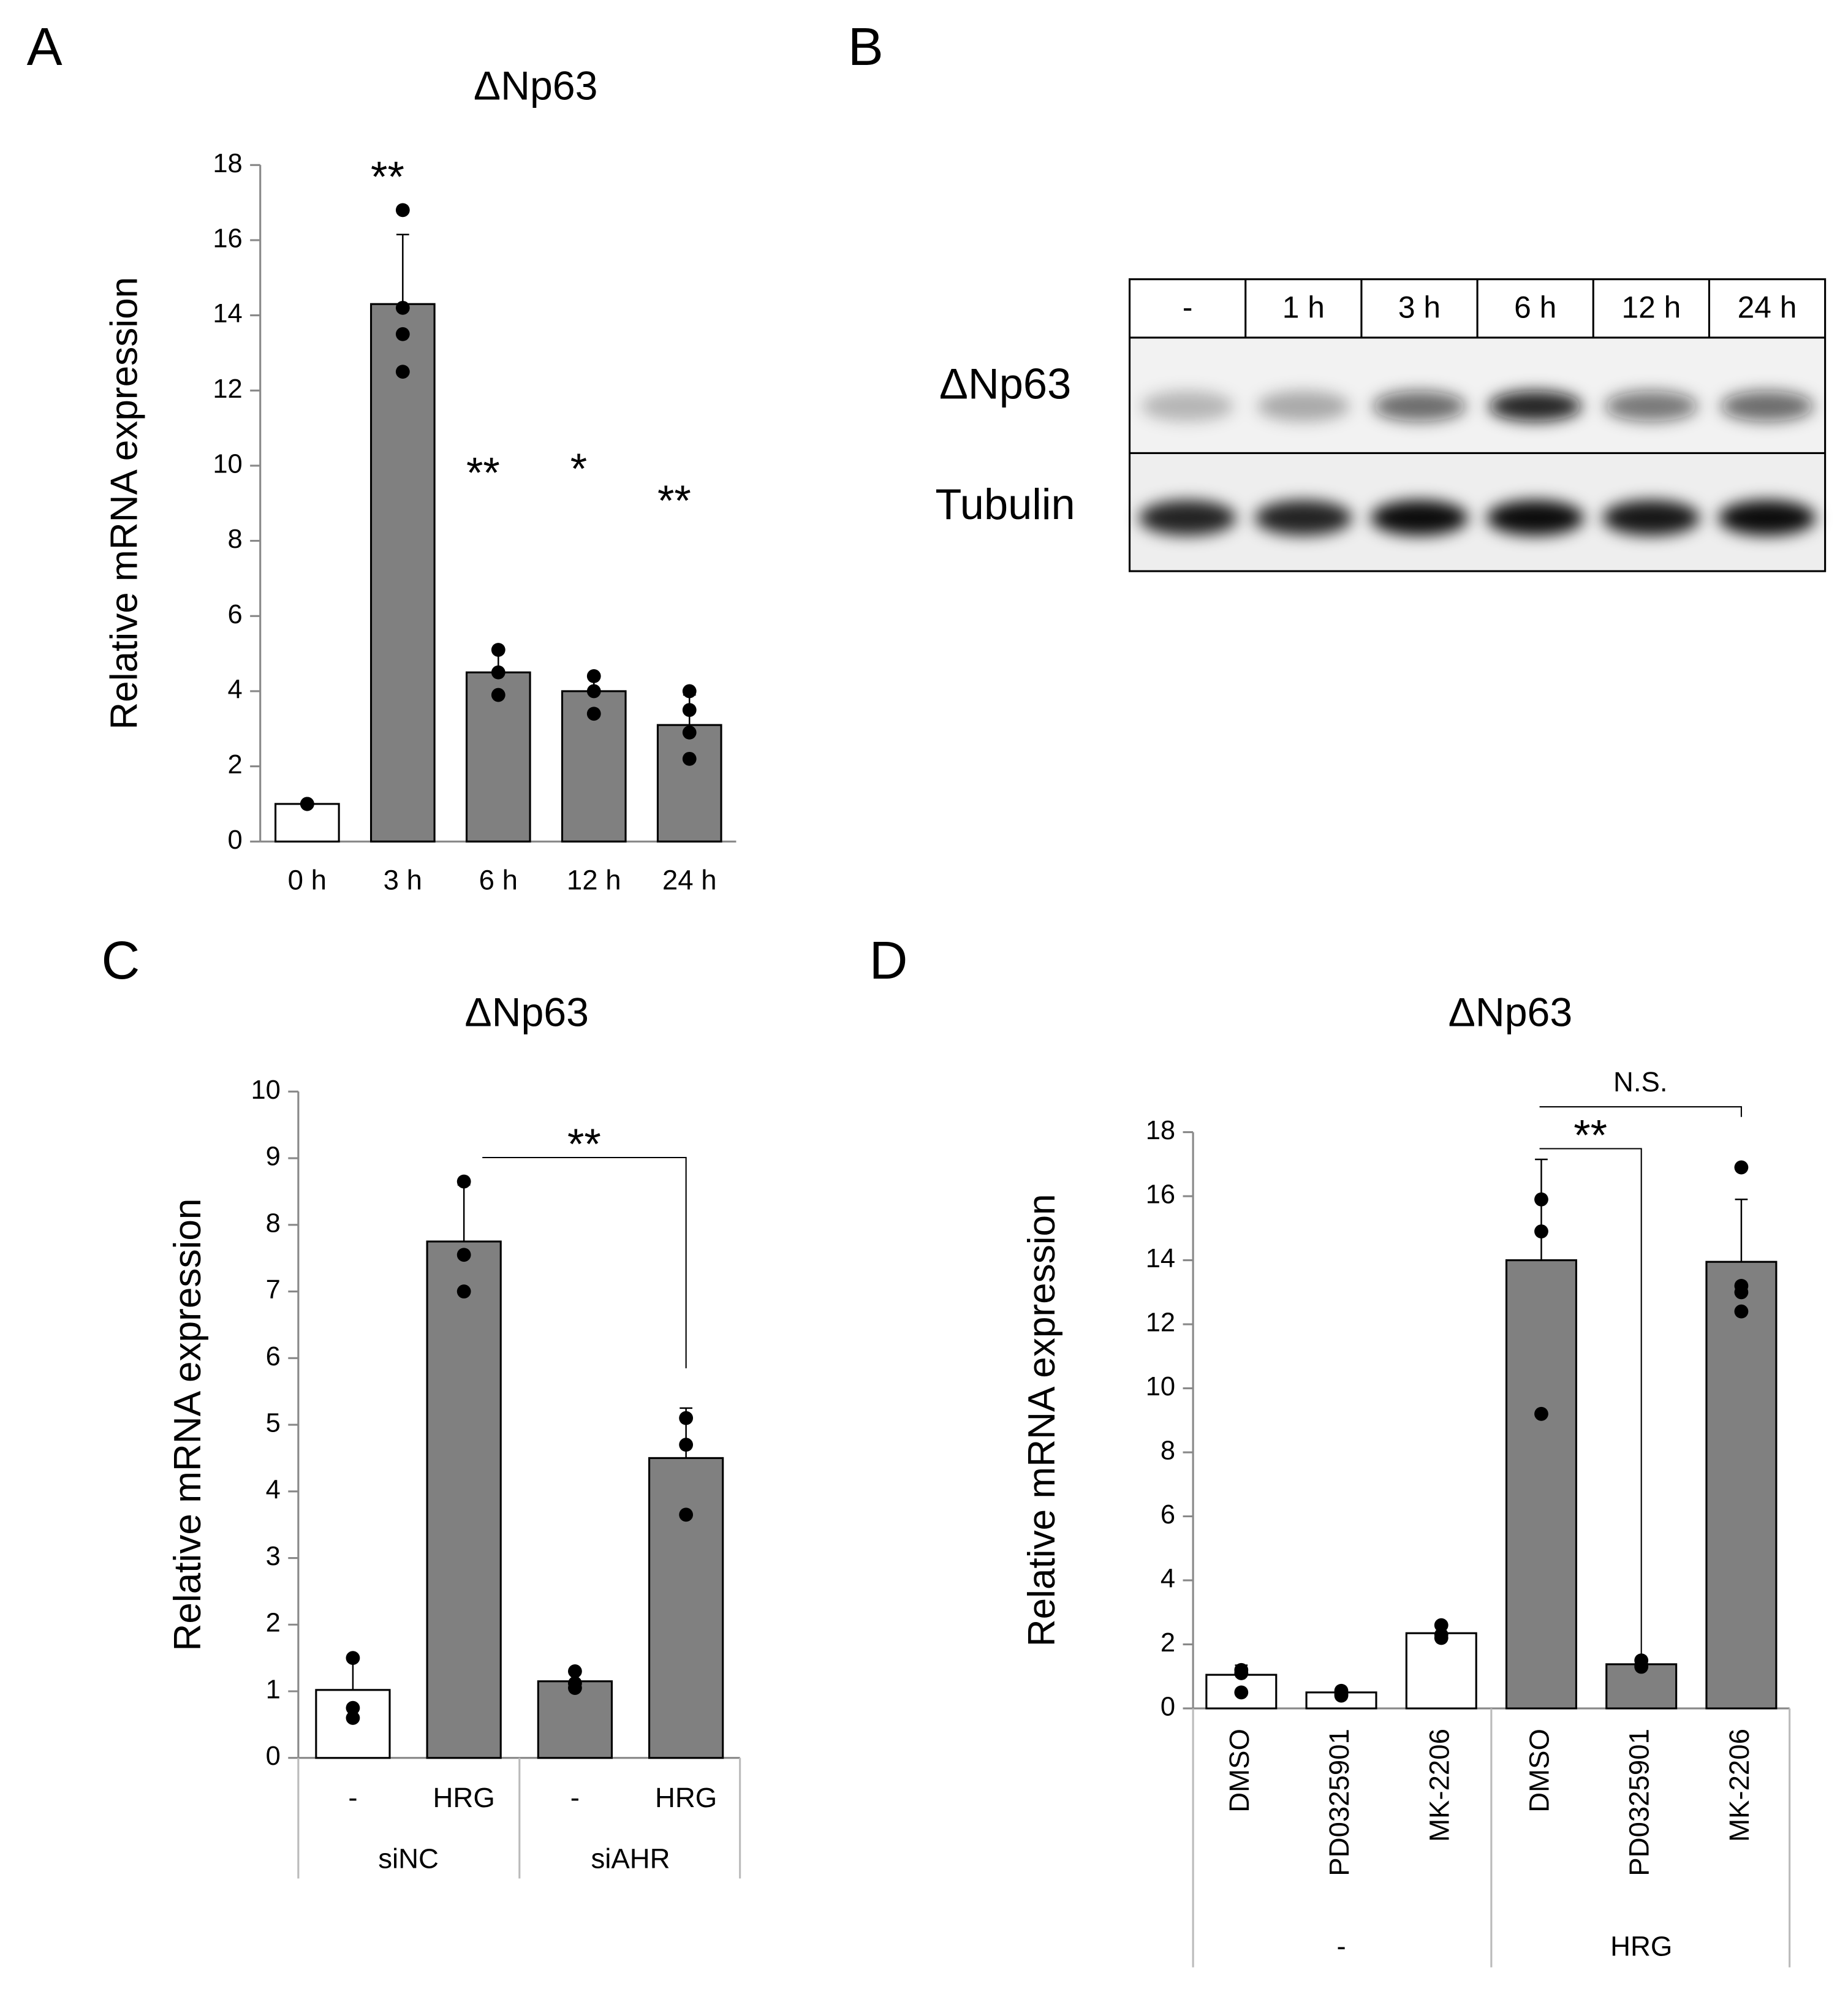 The height and width of the screenshot is (1994, 1848). Describe the element at coordinates (575, 1798) in the screenshot. I see `x-tick-label: -` at that location.